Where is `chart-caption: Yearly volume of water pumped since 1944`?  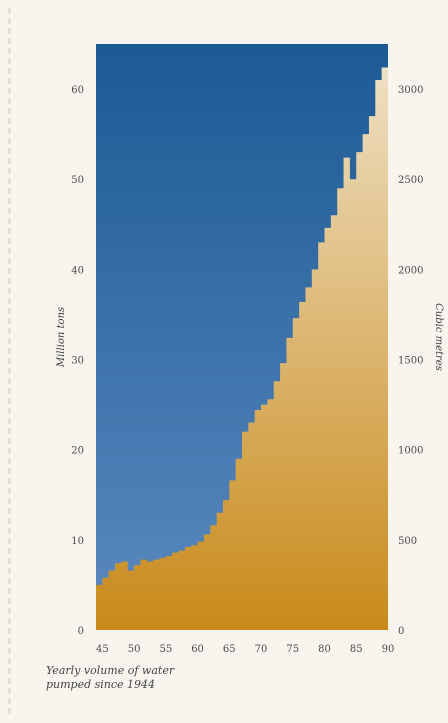 chart-caption: Yearly volume of water pumped since 1944 is located at coordinates (146, 678).